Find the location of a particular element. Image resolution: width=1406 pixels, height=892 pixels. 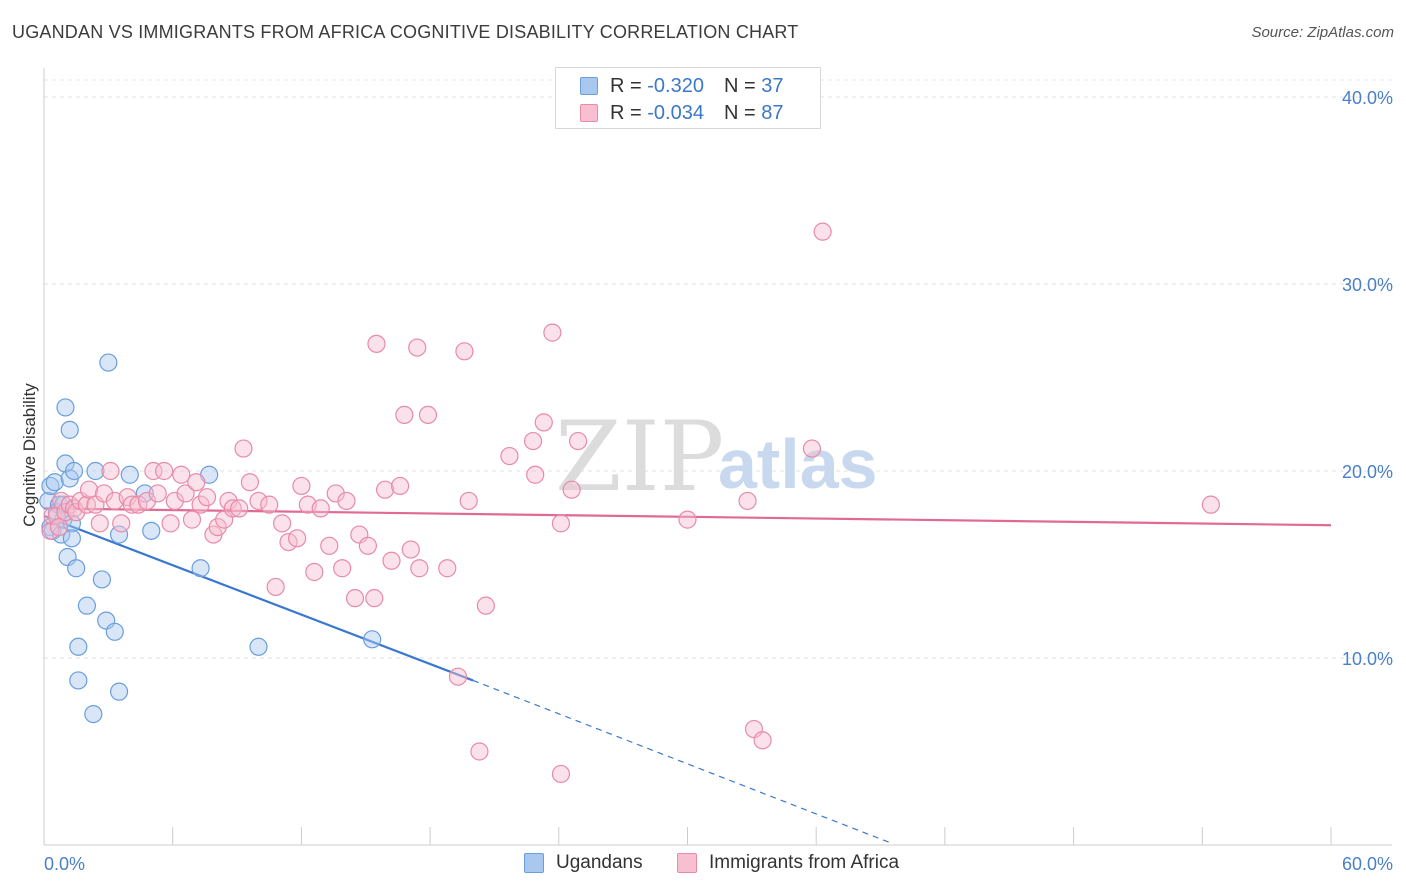

y-axis-label: Cognitive Disability is located at coordinates (29, 455).